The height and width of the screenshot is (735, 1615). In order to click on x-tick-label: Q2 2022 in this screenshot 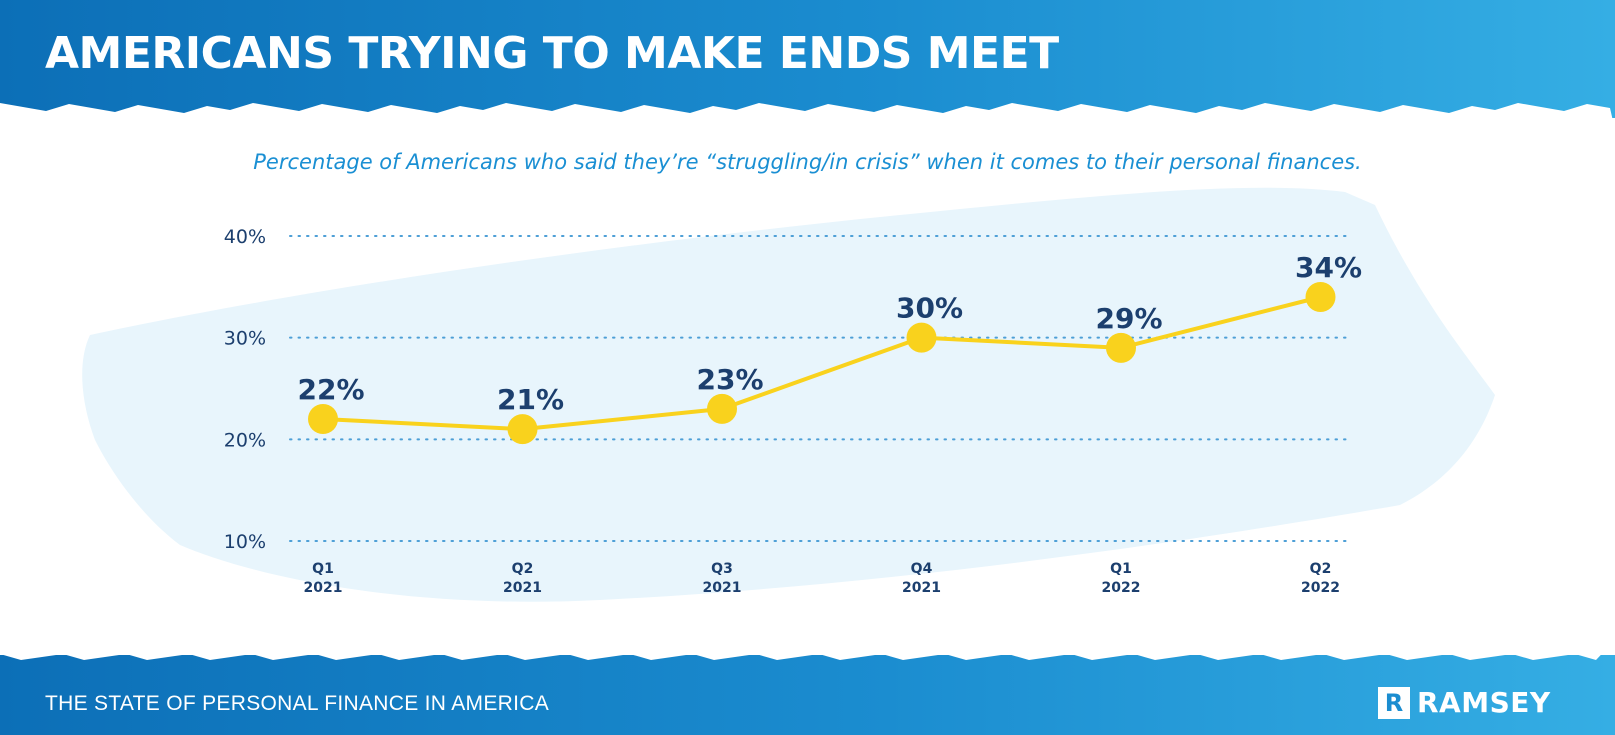, I will do `click(1320, 578)`.